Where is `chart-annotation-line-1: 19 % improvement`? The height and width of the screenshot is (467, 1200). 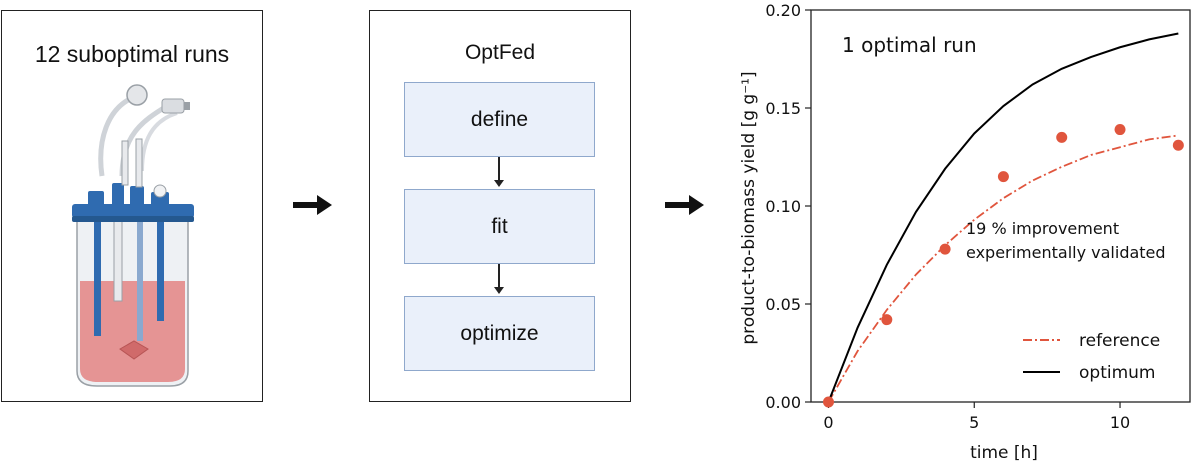 chart-annotation-line-1: 19 % improvement is located at coordinates (1042, 228).